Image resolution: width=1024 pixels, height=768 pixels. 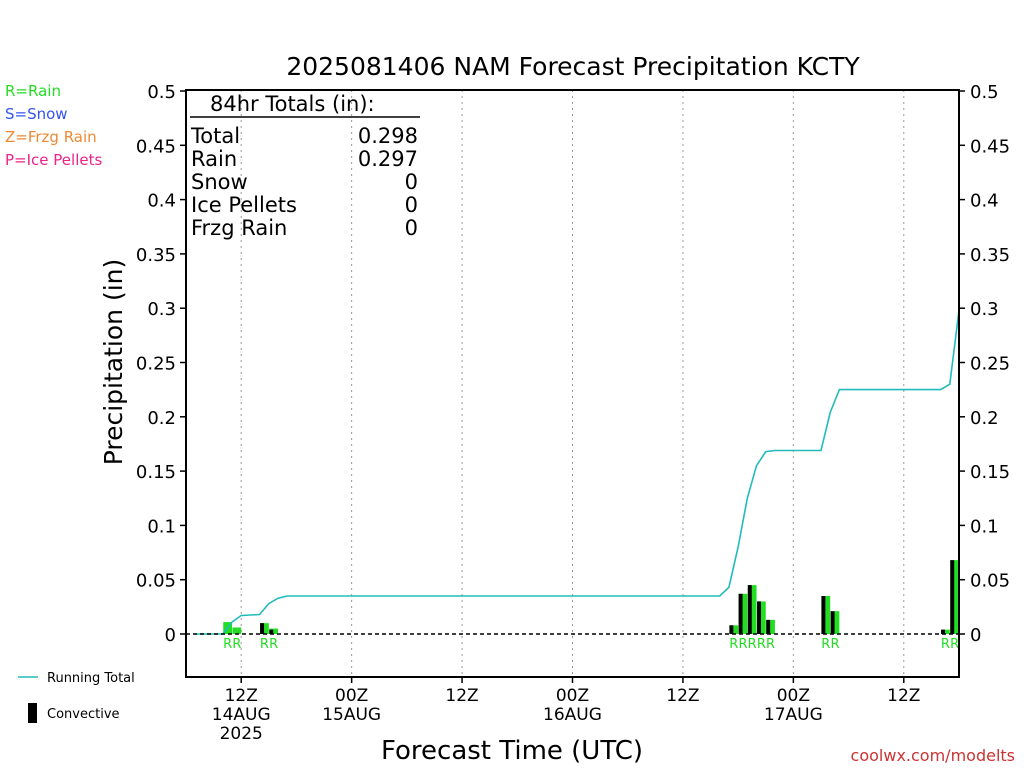 What do you see at coordinates (161, 418) in the screenshot?
I see `y-tick-label-left: 0.2` at bounding box center [161, 418].